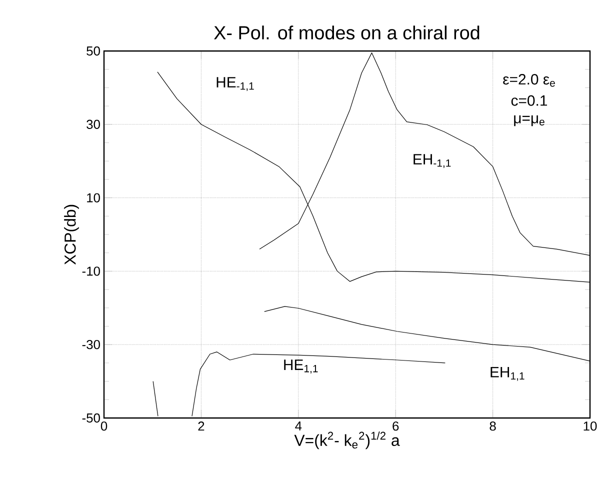 The width and height of the screenshot is (605, 486). What do you see at coordinates (529, 80) in the screenshot?
I see `annotation: ε=2.0 ε$_{e}$` at bounding box center [529, 80].